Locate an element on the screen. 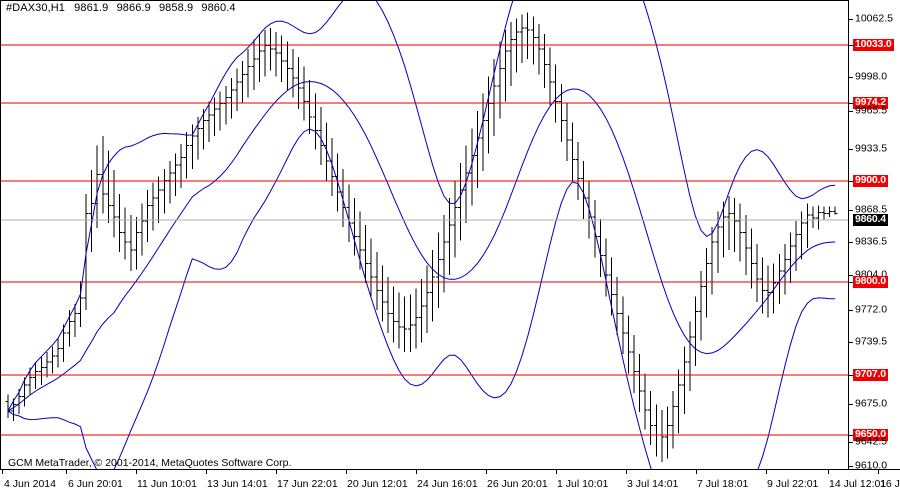 This screenshot has width=900, height=500. chart-frame-top is located at coordinates (424, 0).